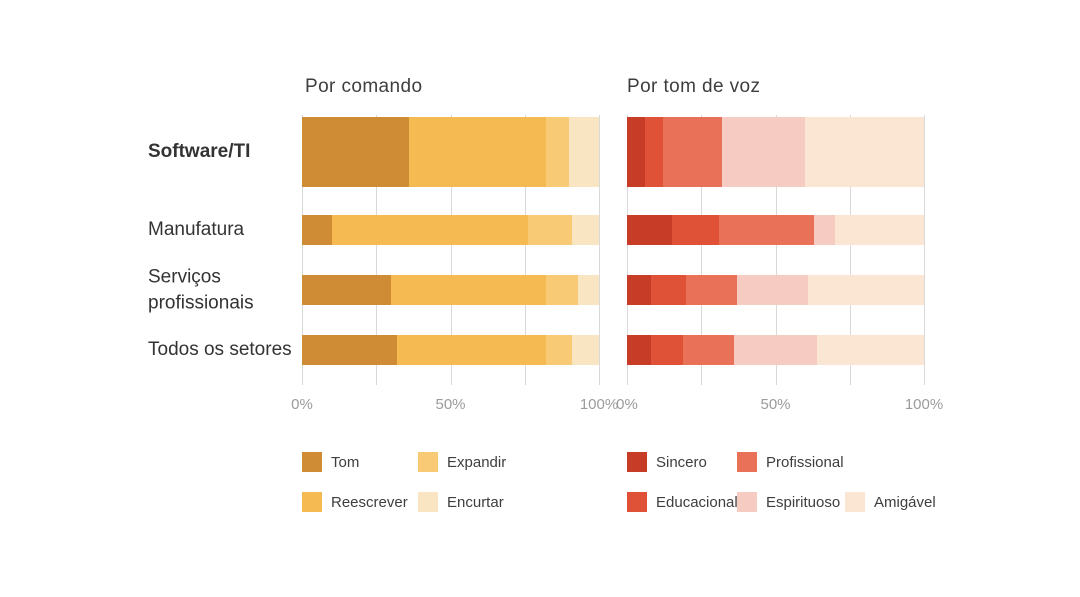 This screenshot has width=1080, height=597. Describe the element at coordinates (475, 502) in the screenshot. I see `legend-label-encurtar: Encurtar` at that location.